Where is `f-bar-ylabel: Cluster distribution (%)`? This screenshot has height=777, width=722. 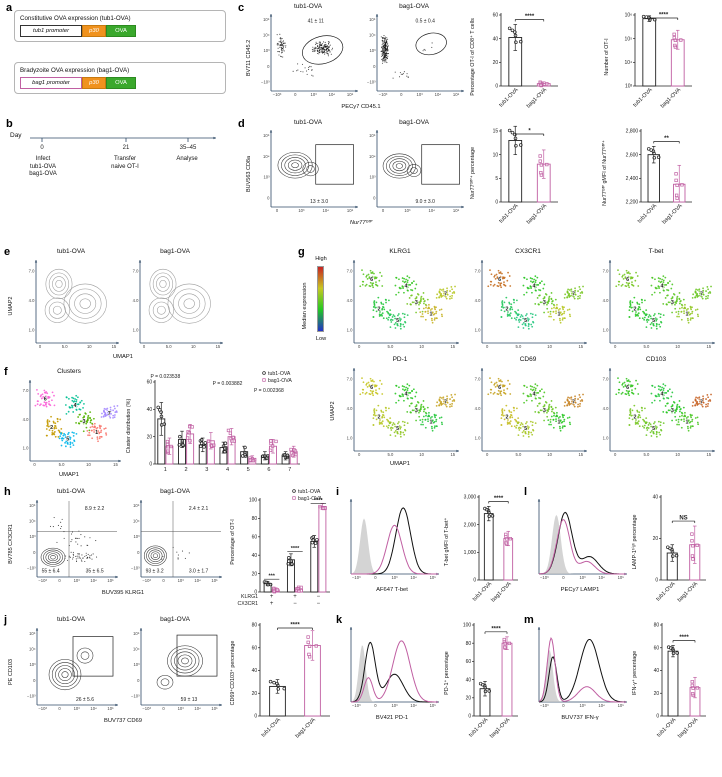 f-bar-ylabel: Cluster distribution (%) is located at coordinates (129, 426).